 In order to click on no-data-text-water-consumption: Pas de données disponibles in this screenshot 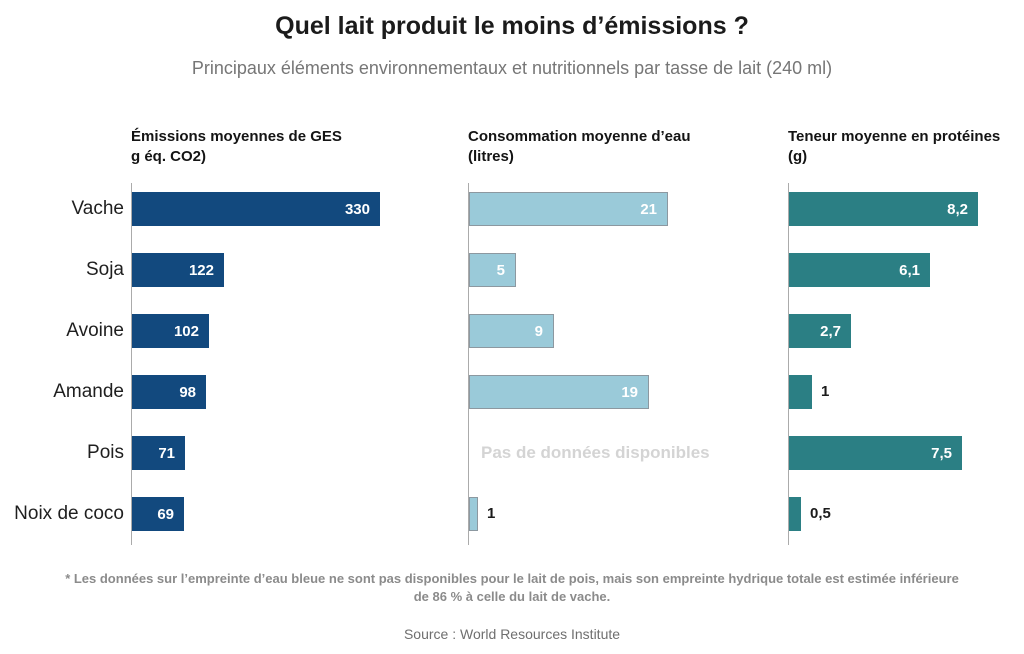, I will do `click(595, 452)`.